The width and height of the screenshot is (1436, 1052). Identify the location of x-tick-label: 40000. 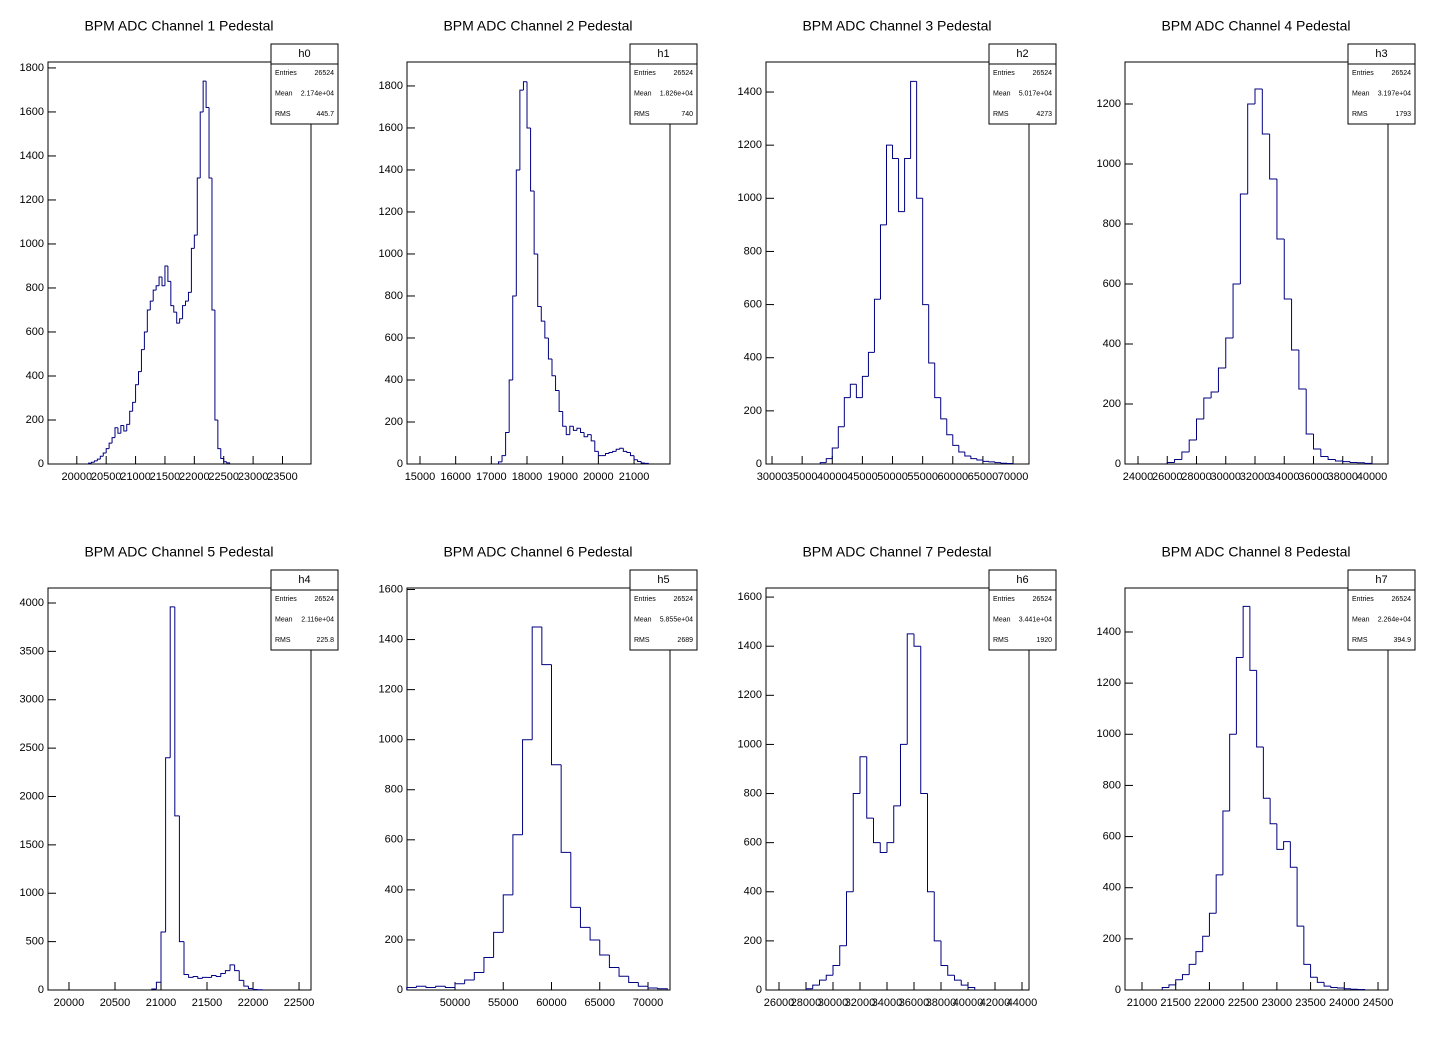
(1372, 477).